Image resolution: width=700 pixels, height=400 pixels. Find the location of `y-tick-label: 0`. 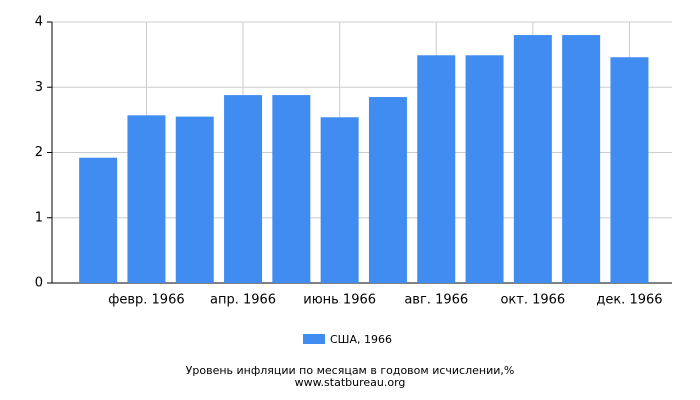

y-tick-label: 0 is located at coordinates (39, 283).